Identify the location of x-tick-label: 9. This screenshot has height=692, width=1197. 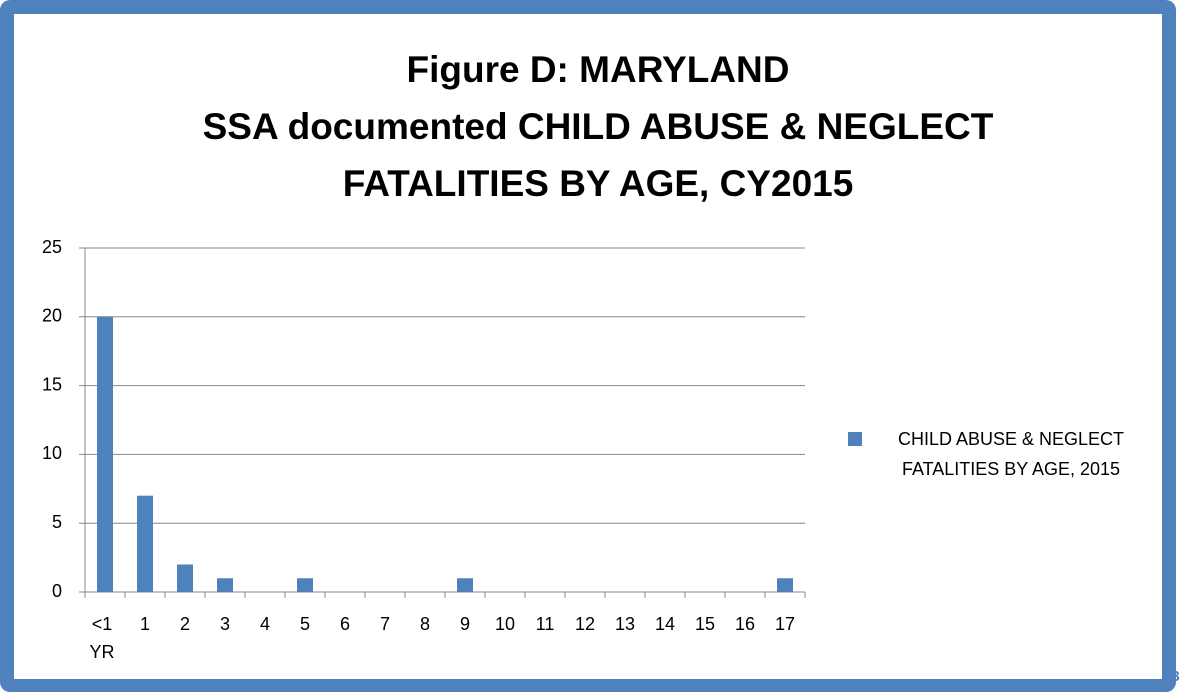
(464, 624).